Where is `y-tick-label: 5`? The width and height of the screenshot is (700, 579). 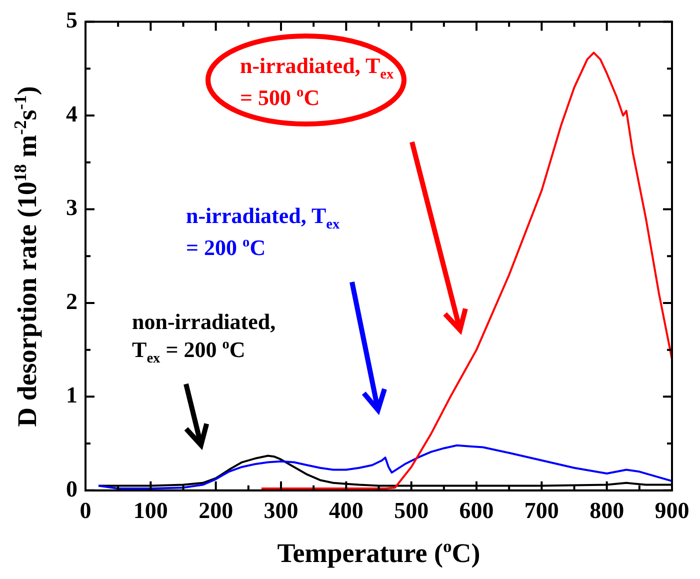 y-tick-label: 5 is located at coordinates (72, 20).